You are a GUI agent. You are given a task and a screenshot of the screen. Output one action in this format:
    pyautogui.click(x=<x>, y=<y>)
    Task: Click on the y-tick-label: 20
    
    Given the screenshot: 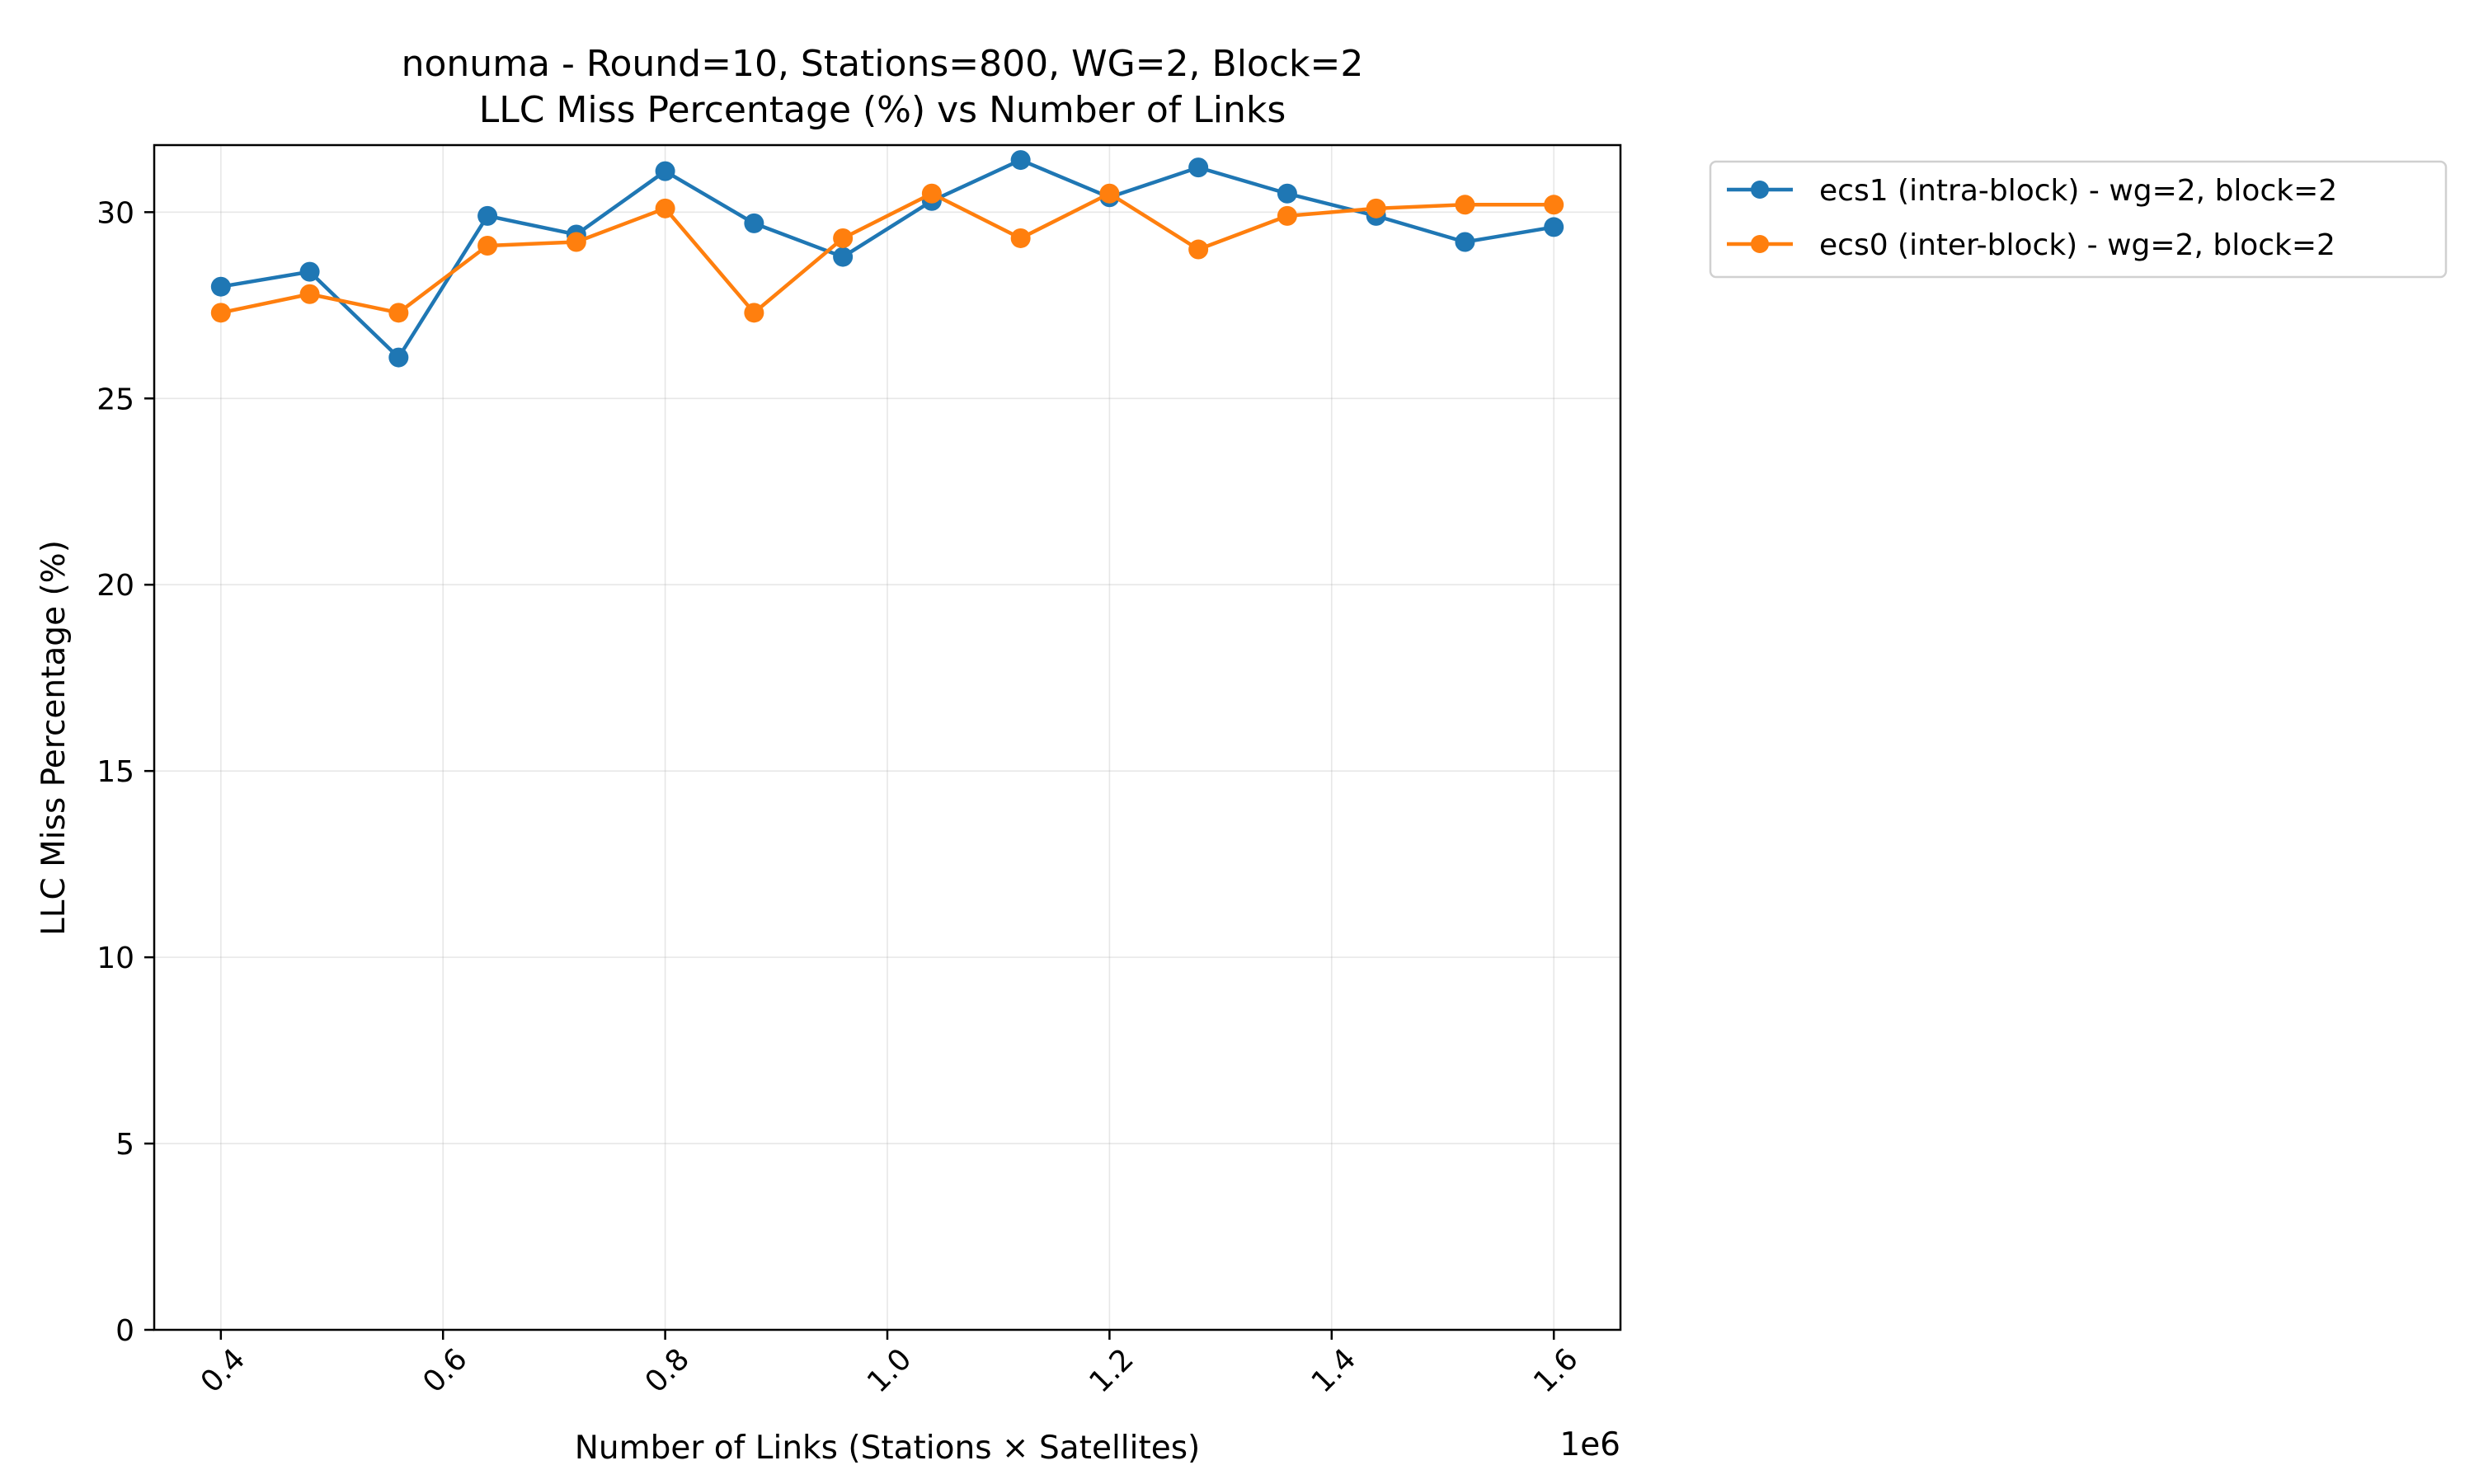 What is the action you would take?
    pyautogui.click(x=115, y=586)
    